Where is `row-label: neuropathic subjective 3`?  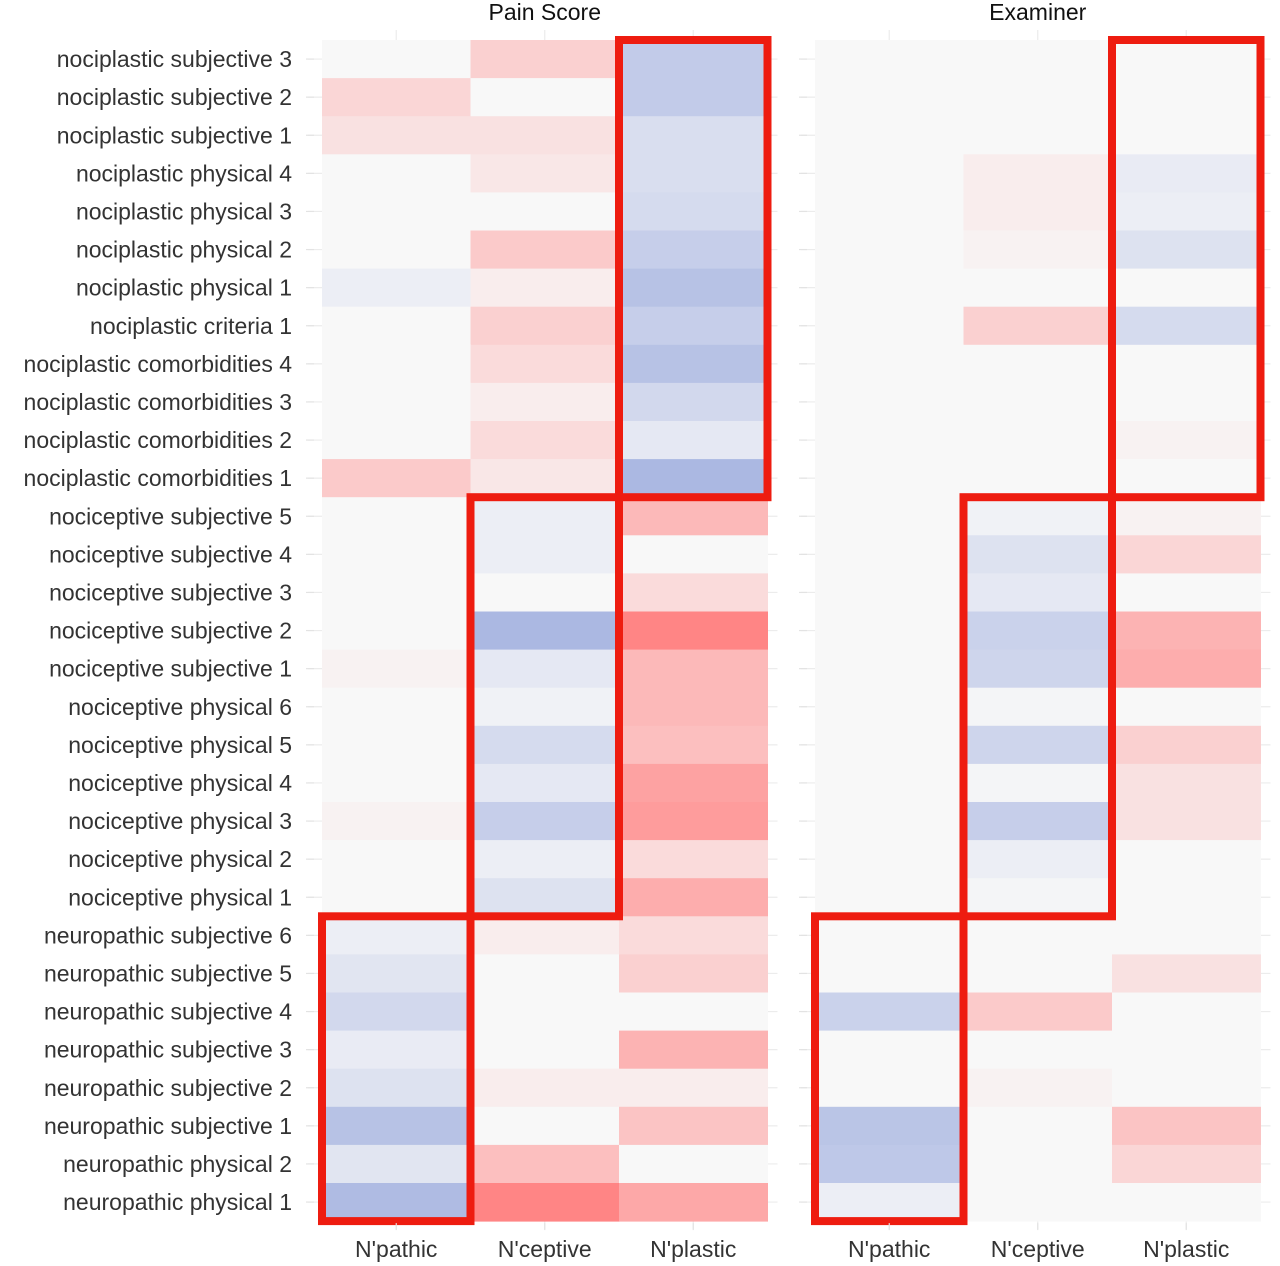 row-label: neuropathic subjective 3 is located at coordinates (168, 1050).